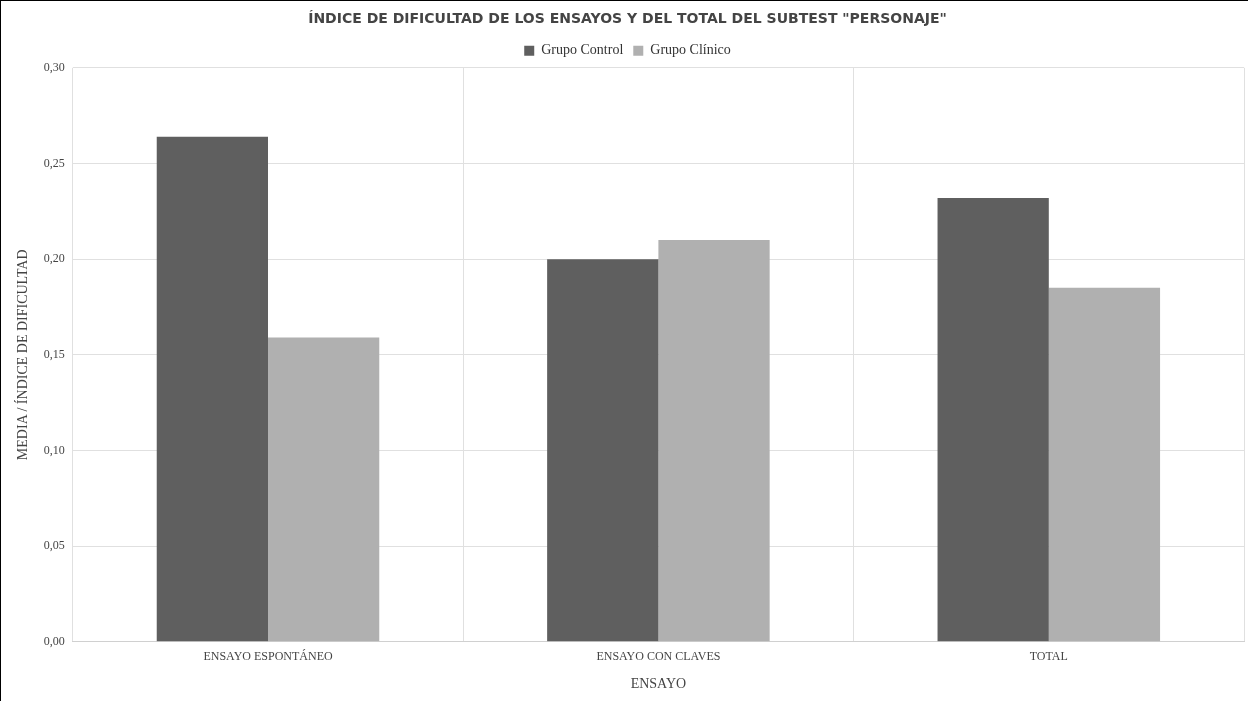 This screenshot has width=1249, height=702. I want to click on x-tick-label: ENSAYO ESPONTÁNEO, so click(268, 656).